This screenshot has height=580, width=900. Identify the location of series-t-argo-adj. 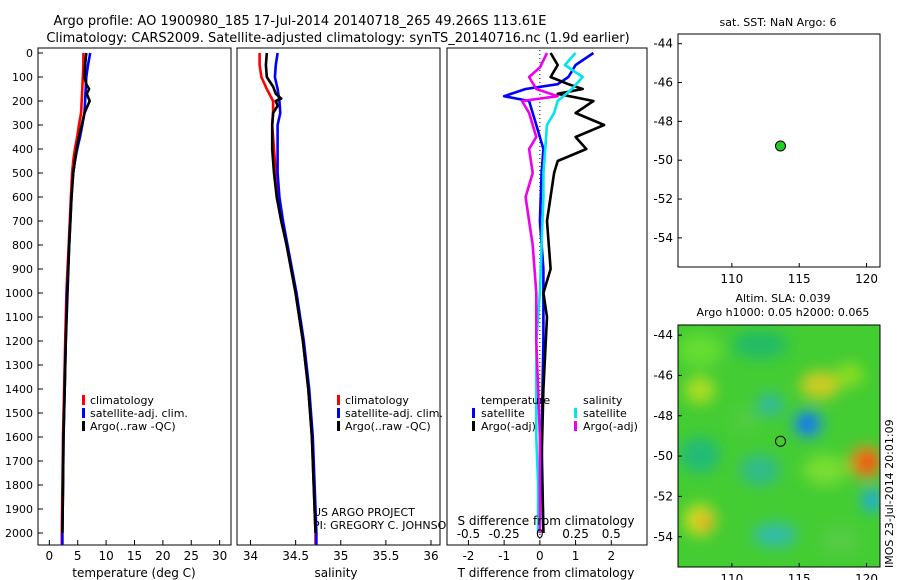
(573, 293).